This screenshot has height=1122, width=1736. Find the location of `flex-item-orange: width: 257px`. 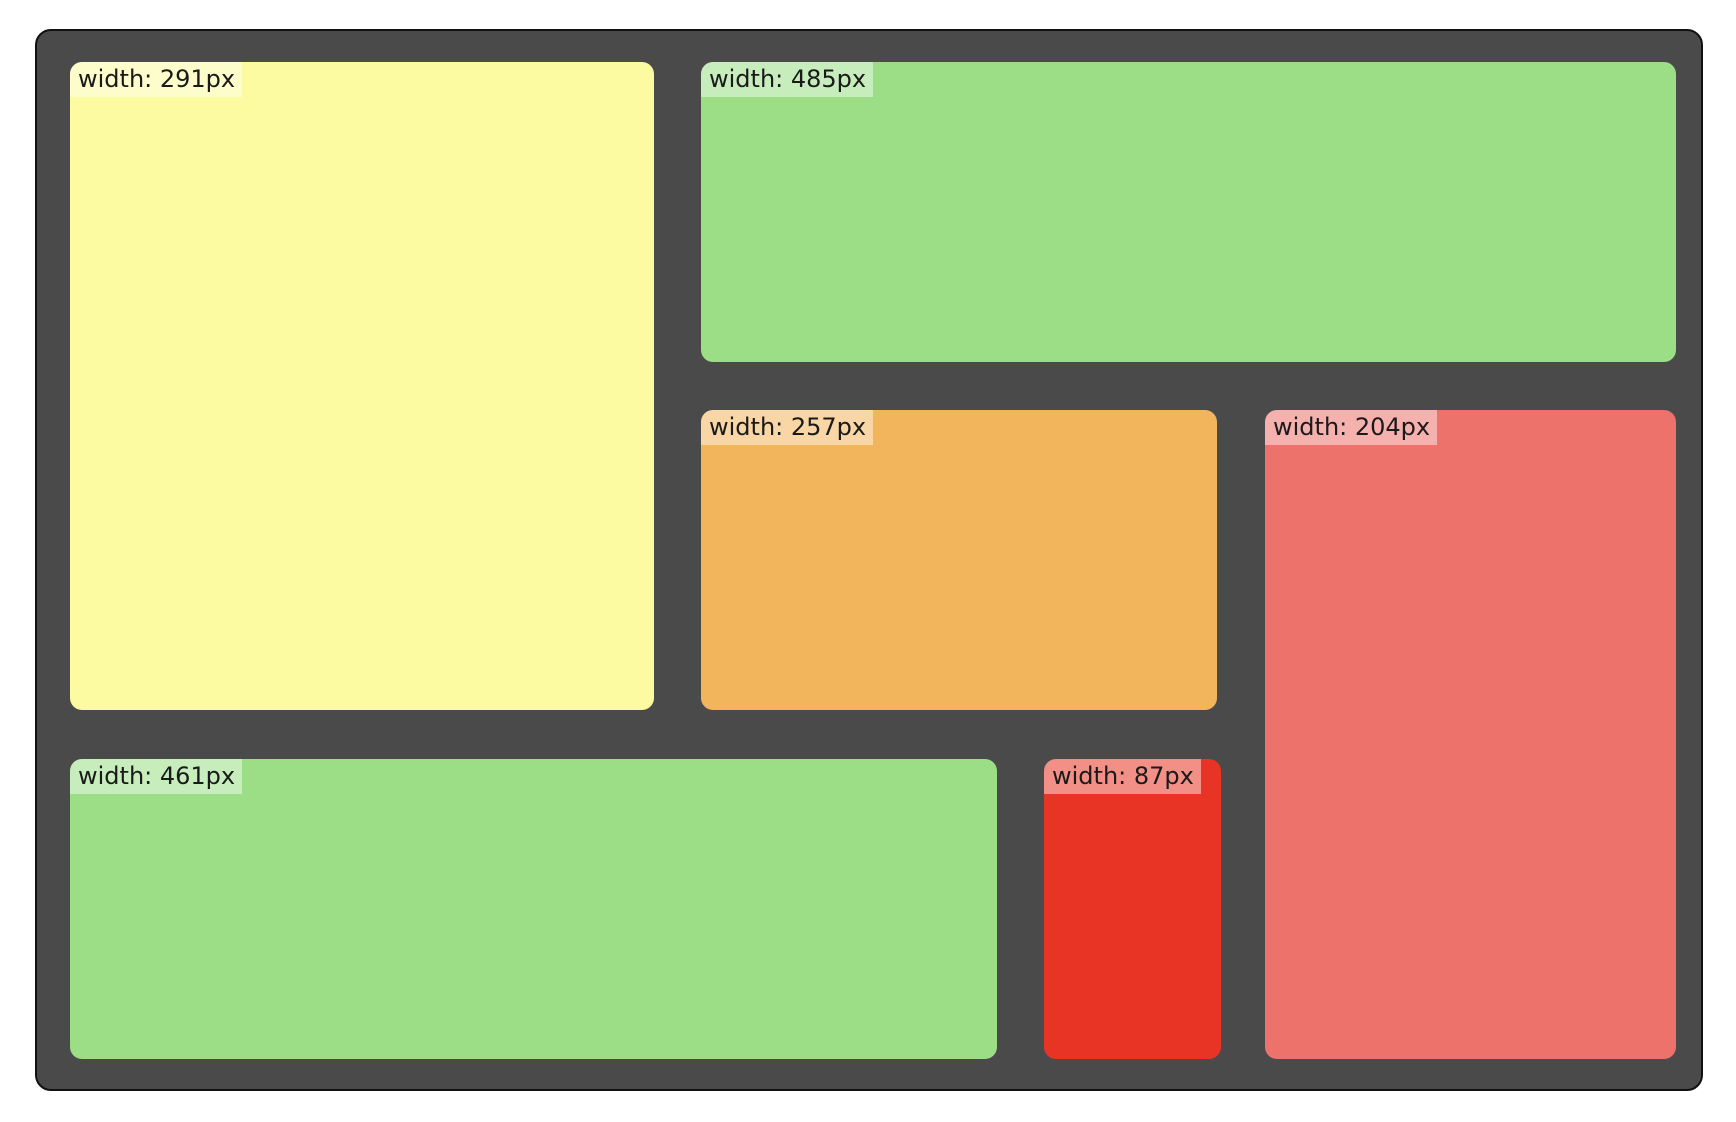

flex-item-orange: width: 257px is located at coordinates (959, 560).